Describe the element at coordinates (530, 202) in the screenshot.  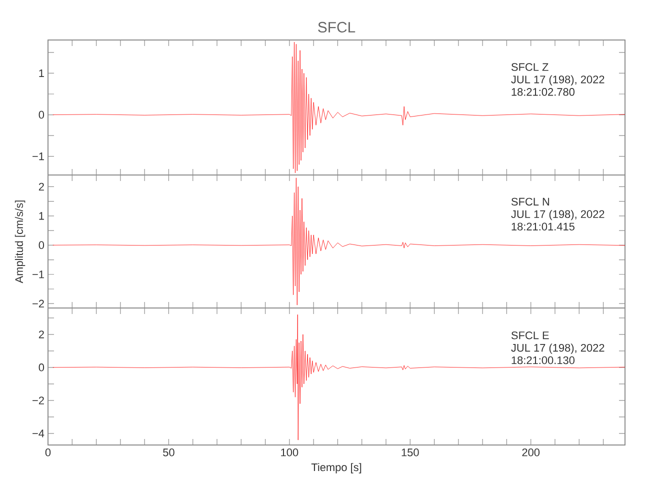
I see `annotation: SFCL N` at that location.